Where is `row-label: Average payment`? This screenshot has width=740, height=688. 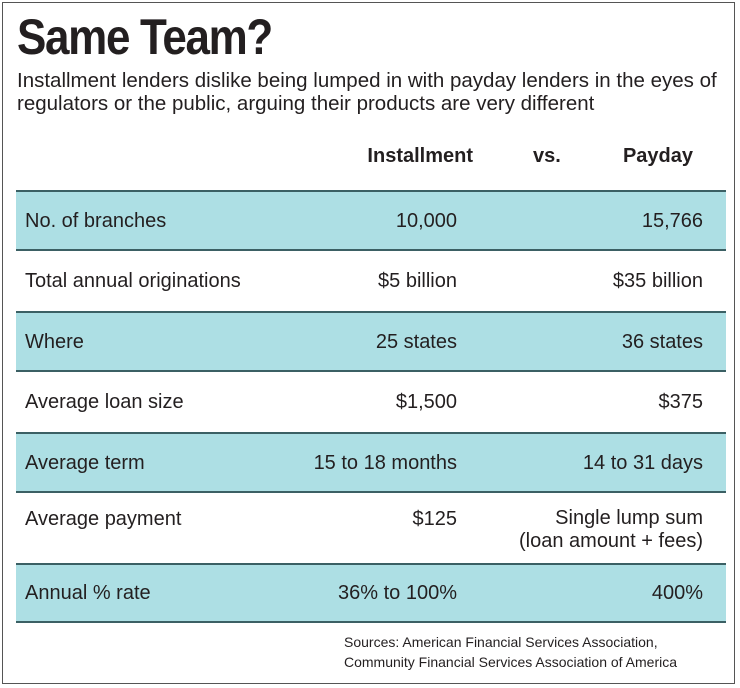 row-label: Average payment is located at coordinates (103, 519).